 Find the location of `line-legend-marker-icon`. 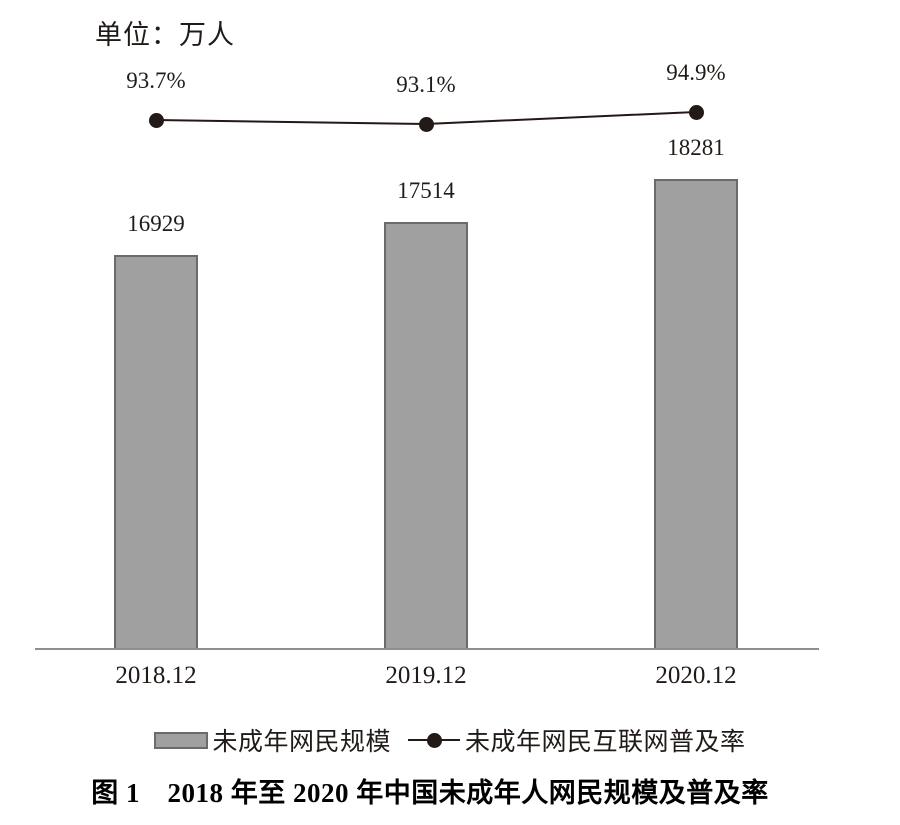

line-legend-marker-icon is located at coordinates (434, 740).